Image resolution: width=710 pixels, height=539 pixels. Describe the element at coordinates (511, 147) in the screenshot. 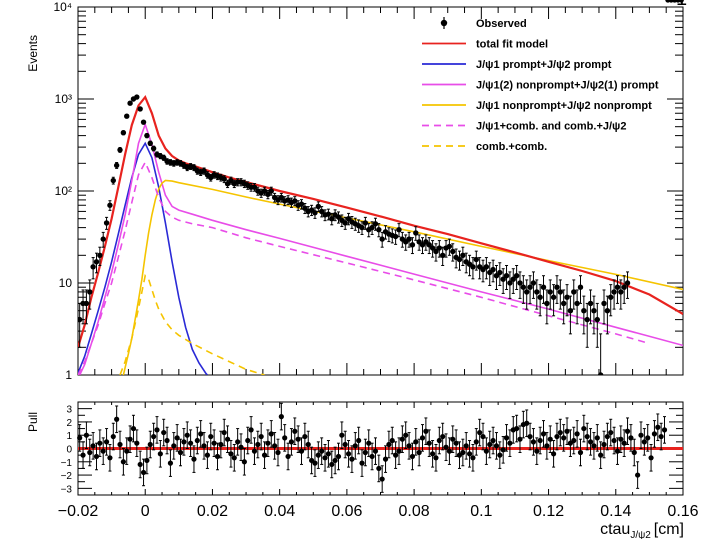

I see `legend-label: comb.+comb.` at that location.